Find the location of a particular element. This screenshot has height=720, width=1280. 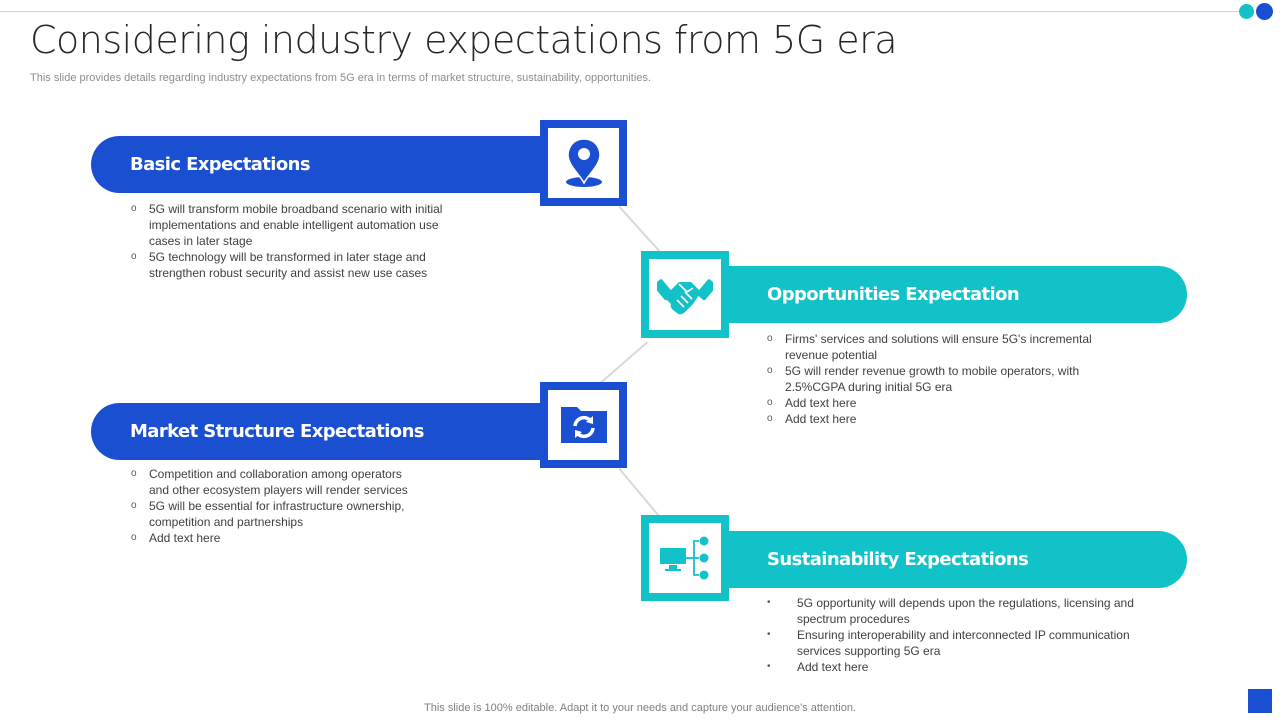

handshake-icon is located at coordinates (685, 296).